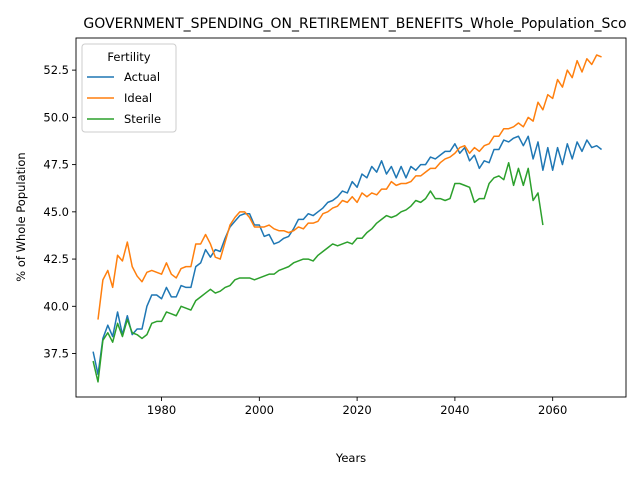  I want to click on legend: Fertility Actual Ideal Sterile, so click(129, 88).